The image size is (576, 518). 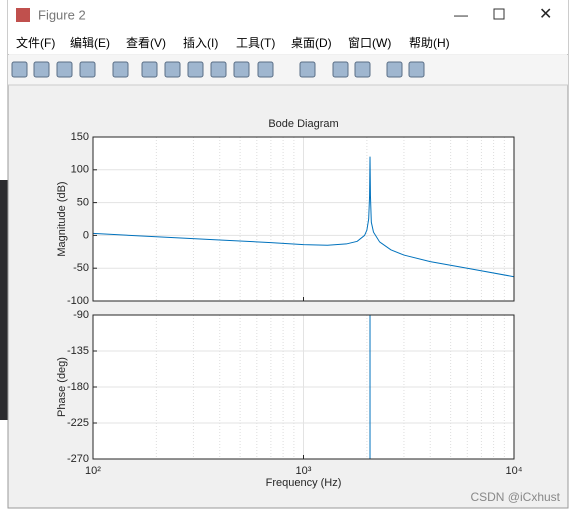 I want to click on minimize: —, so click(x=461, y=15).